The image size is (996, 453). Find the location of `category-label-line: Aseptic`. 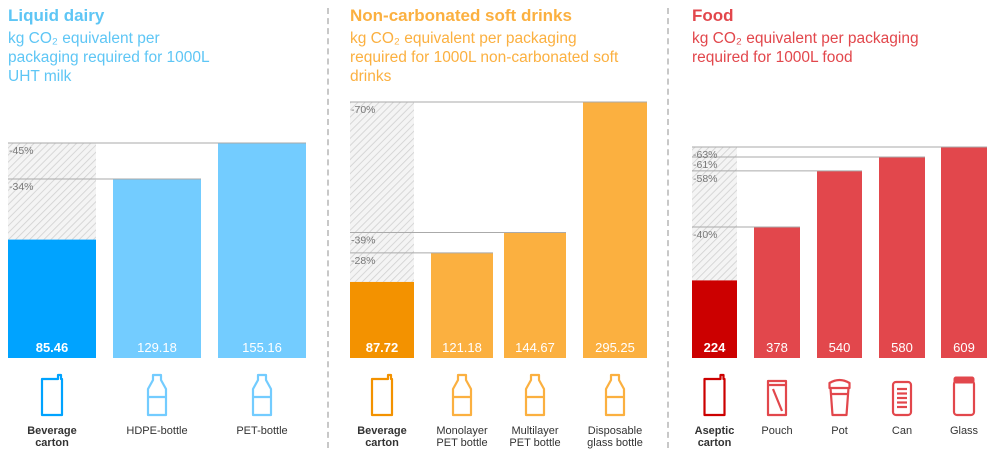

category-label-line: Aseptic is located at coordinates (715, 431).